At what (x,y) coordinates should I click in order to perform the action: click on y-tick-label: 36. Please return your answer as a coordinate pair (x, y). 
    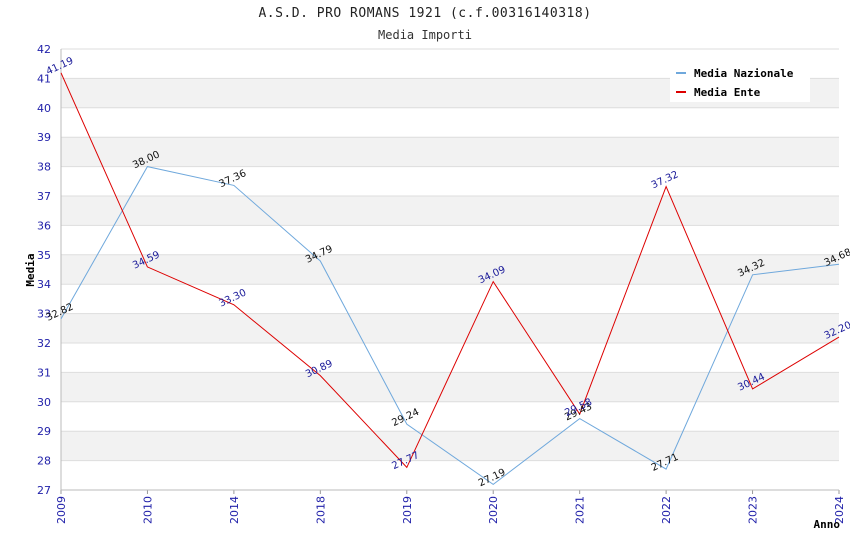
    Looking at the image, I should click on (44, 225).